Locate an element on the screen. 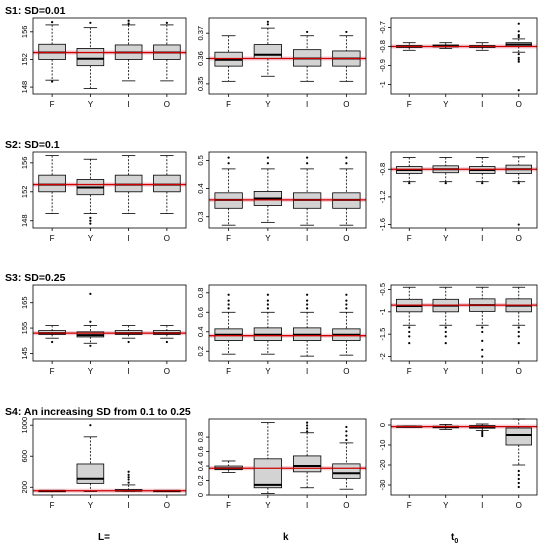 The image size is (549, 550). box-F is located at coordinates (228, 191).